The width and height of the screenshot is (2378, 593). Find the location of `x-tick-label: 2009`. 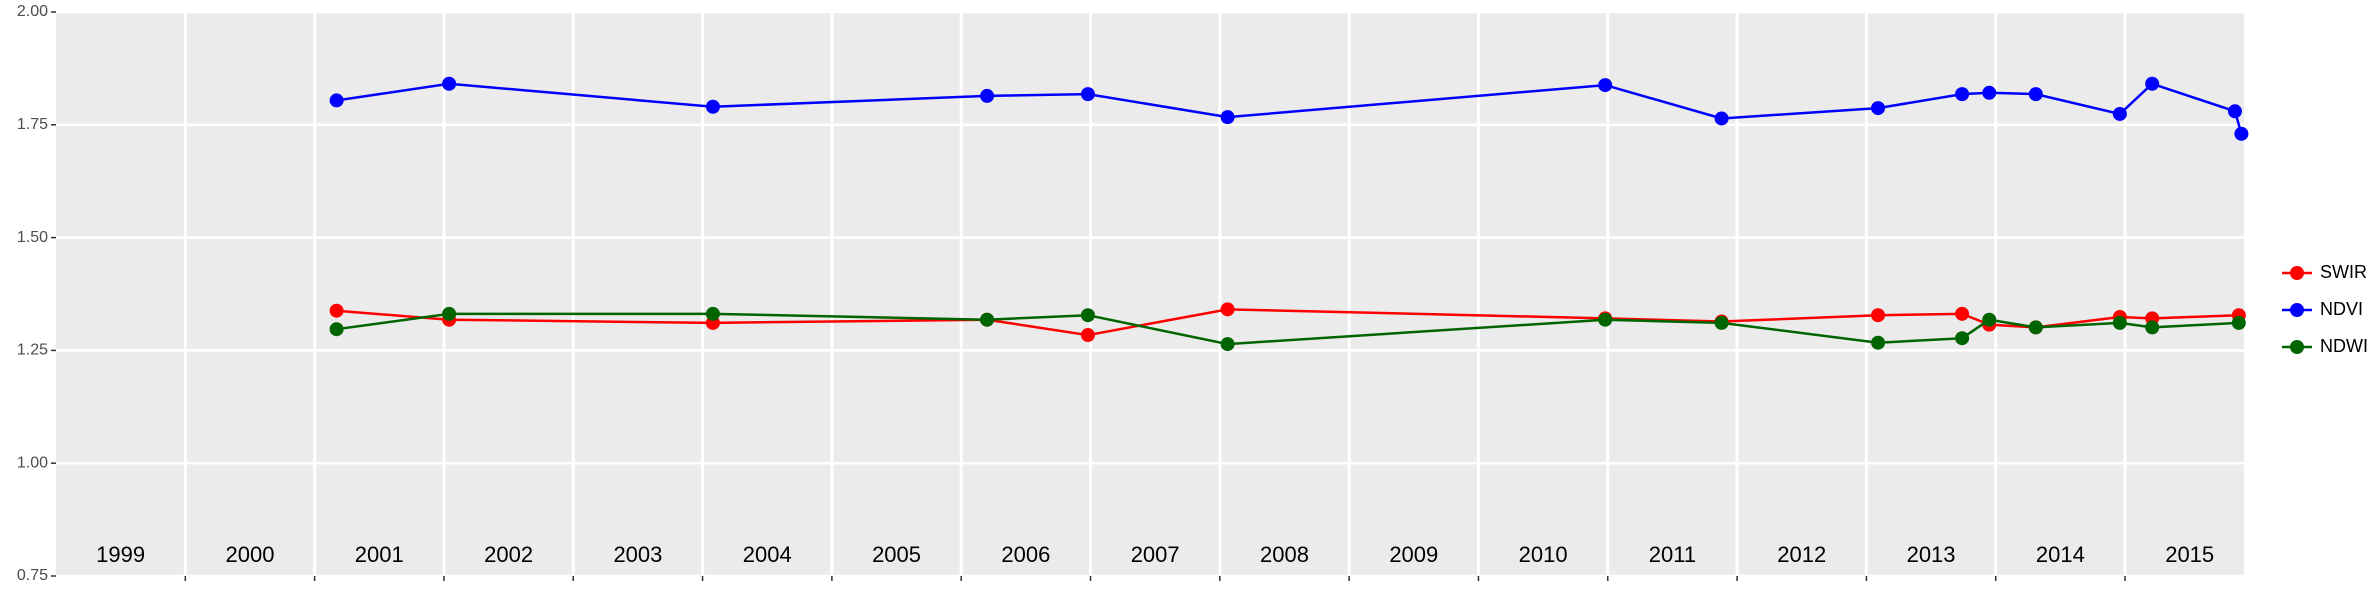

x-tick-label: 2009 is located at coordinates (1413, 554).